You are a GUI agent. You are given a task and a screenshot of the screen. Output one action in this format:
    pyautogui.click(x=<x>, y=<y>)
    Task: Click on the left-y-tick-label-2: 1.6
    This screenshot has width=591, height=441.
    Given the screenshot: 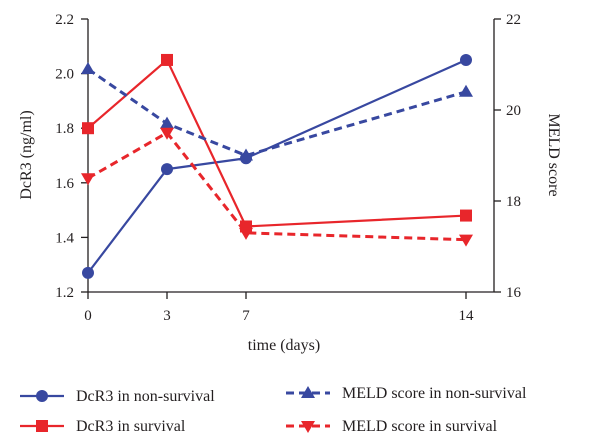 What is the action you would take?
    pyautogui.click(x=64, y=184)
    